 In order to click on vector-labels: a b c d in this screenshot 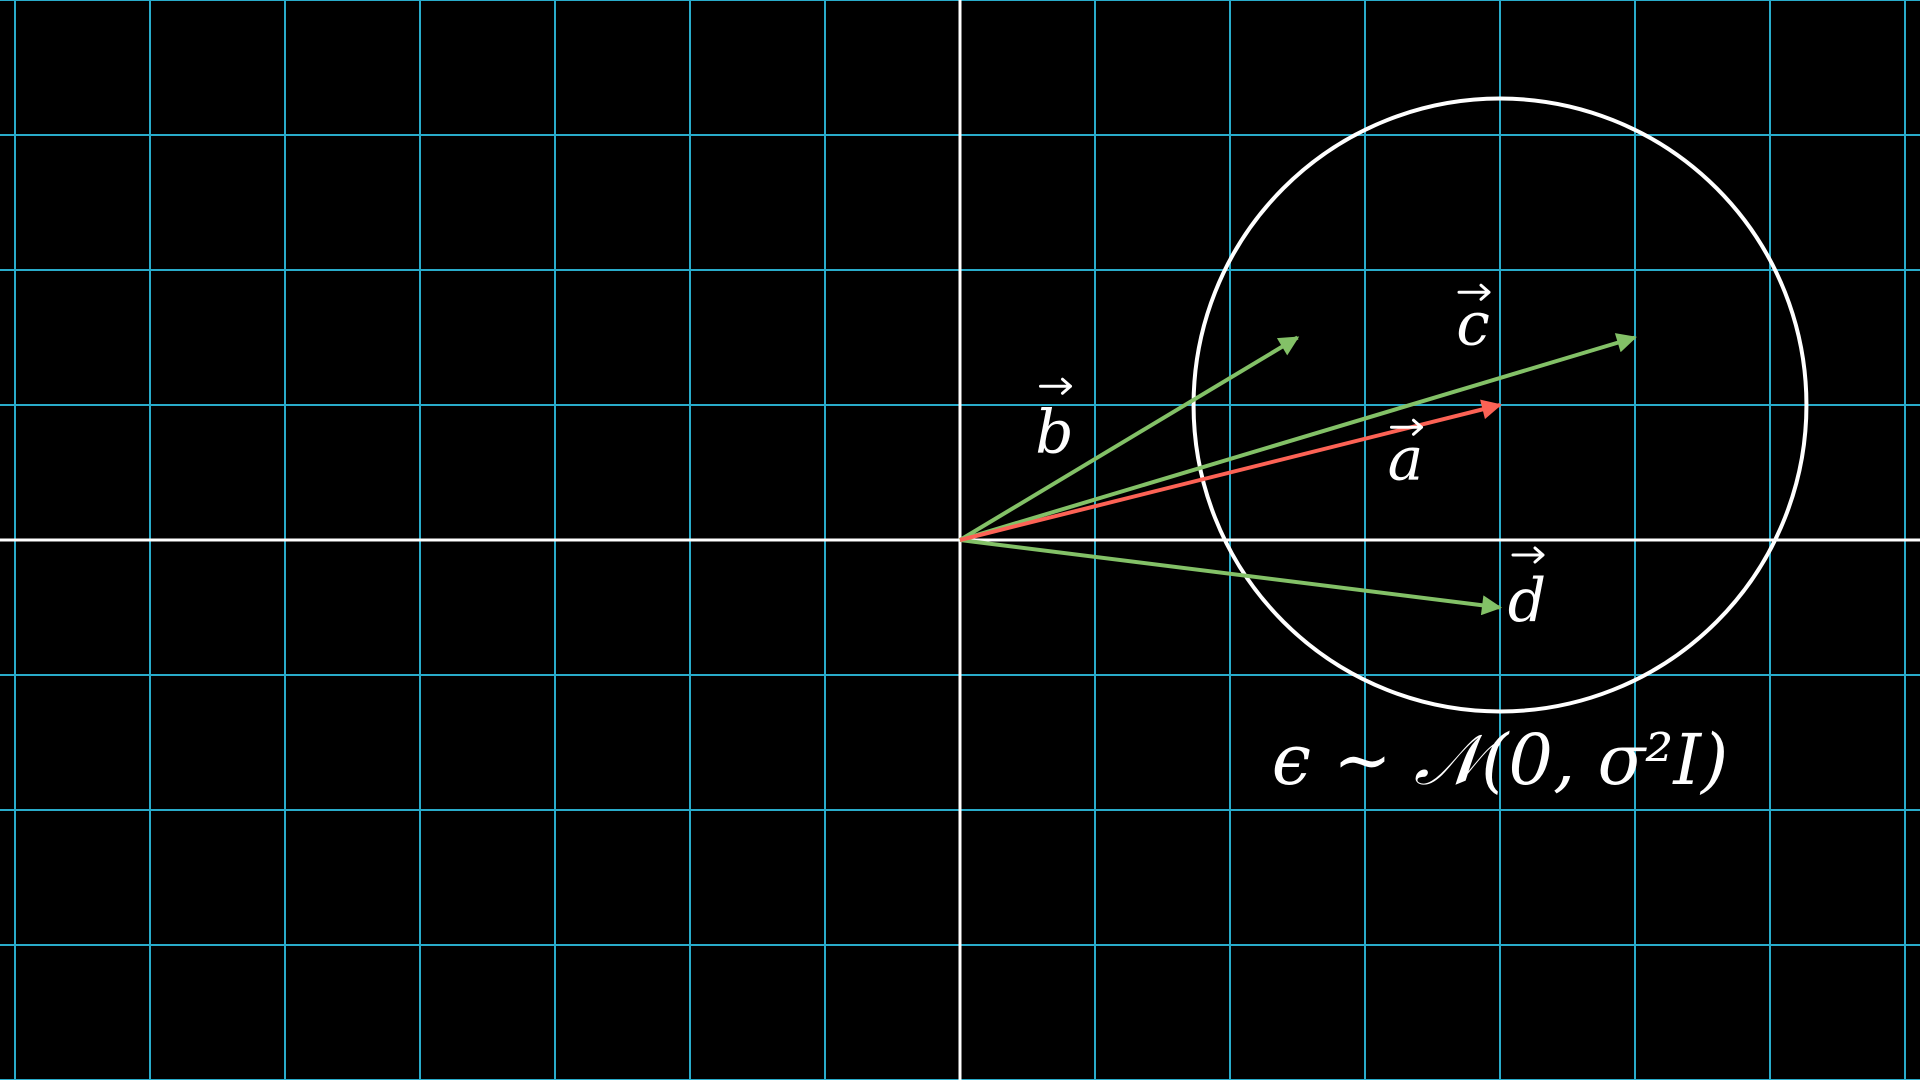, I will do `click(1290, 460)`.